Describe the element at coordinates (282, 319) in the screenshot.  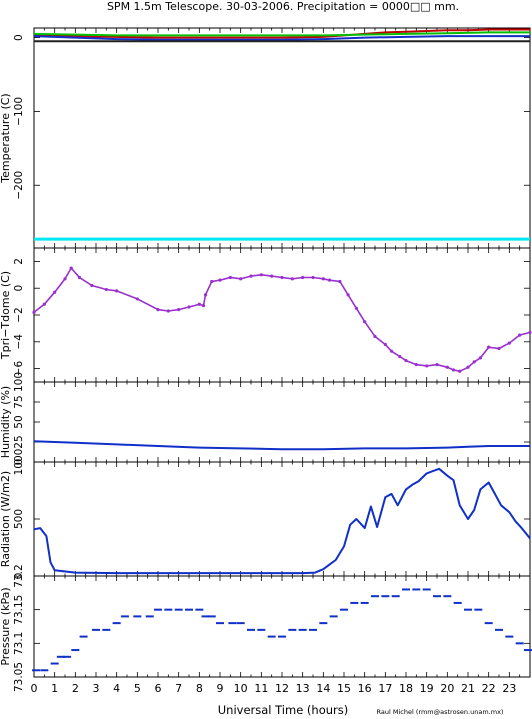
I see `series-trace` at that location.